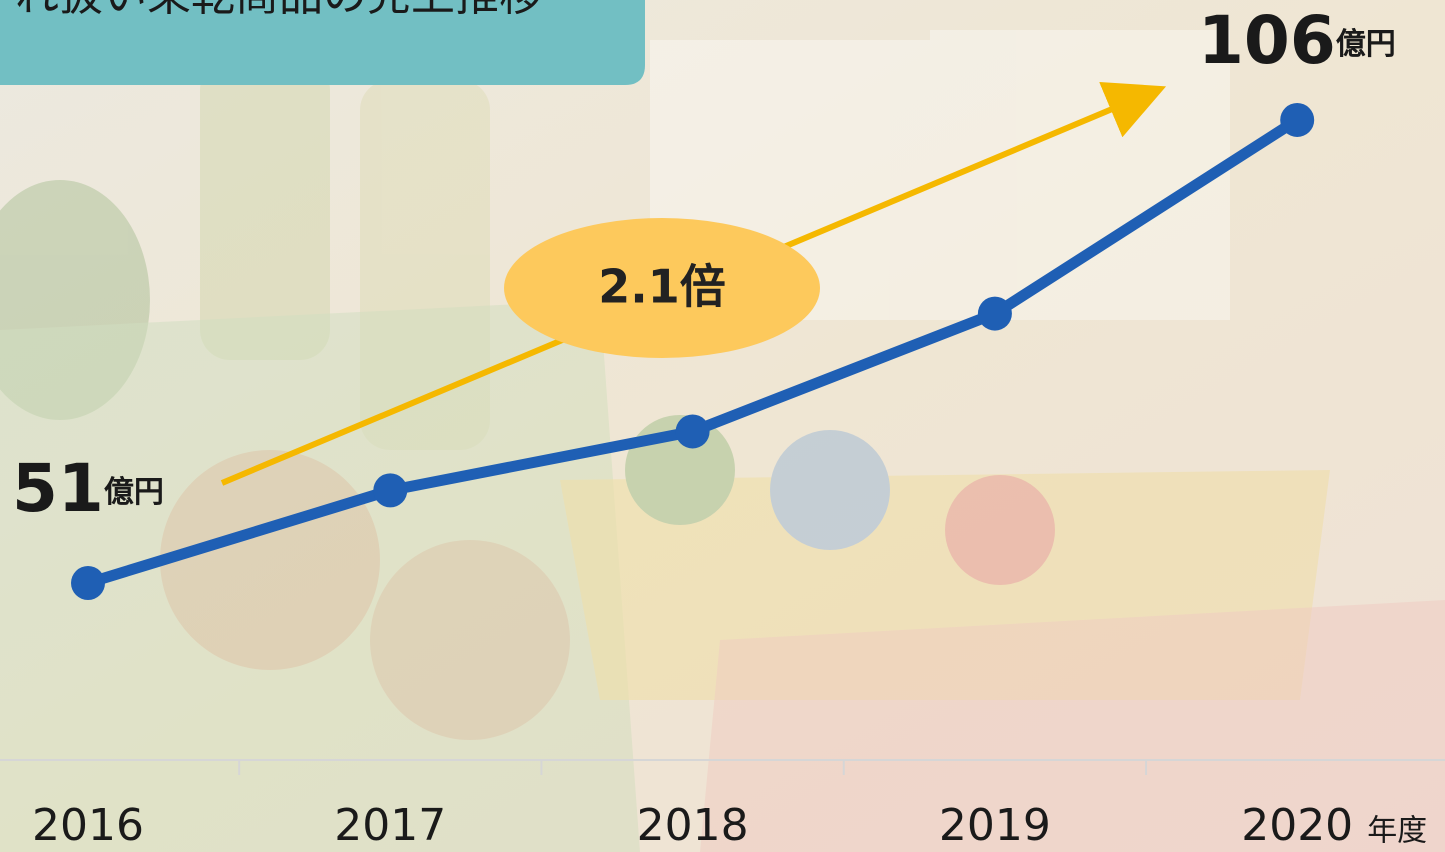  What do you see at coordinates (58, 488) in the screenshot?
I see `data-label-value: 51` at bounding box center [58, 488].